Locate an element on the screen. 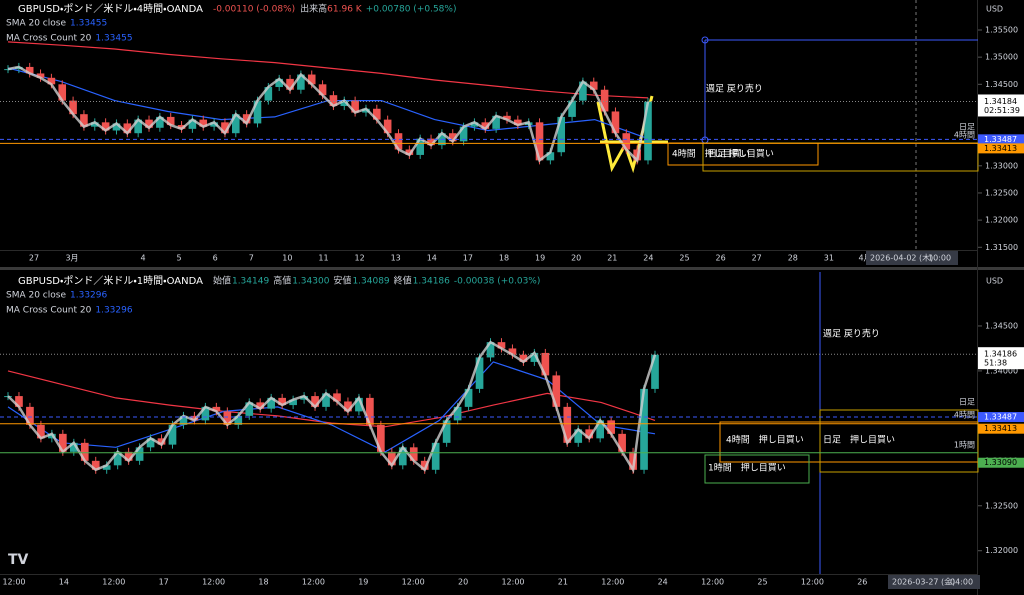 Image resolution: width=1024 pixels, height=595 pixels. price-tick-label: 1.32000 is located at coordinates (1001, 220).